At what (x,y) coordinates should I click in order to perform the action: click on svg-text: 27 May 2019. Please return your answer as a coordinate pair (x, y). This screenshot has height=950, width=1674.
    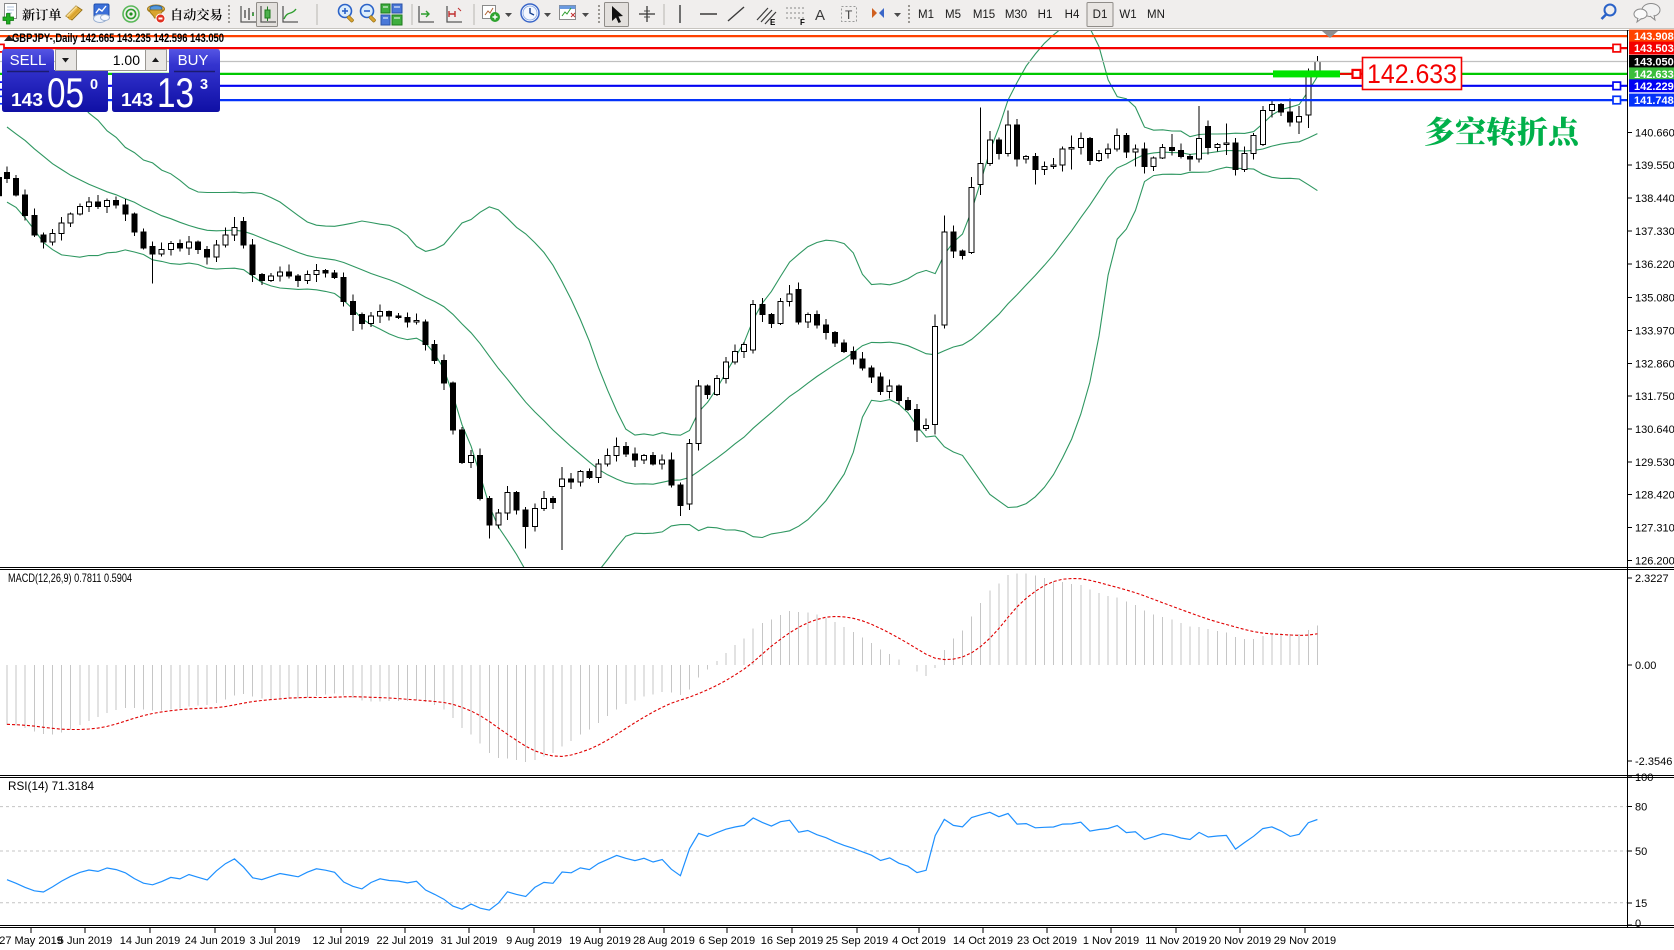
    Looking at the image, I should click on (31, 941).